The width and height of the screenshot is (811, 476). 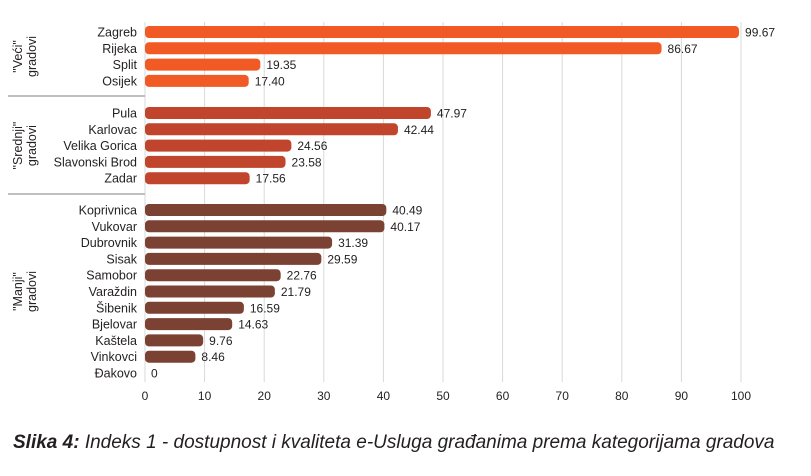 I want to click on data-label: 47.97, so click(x=452, y=114).